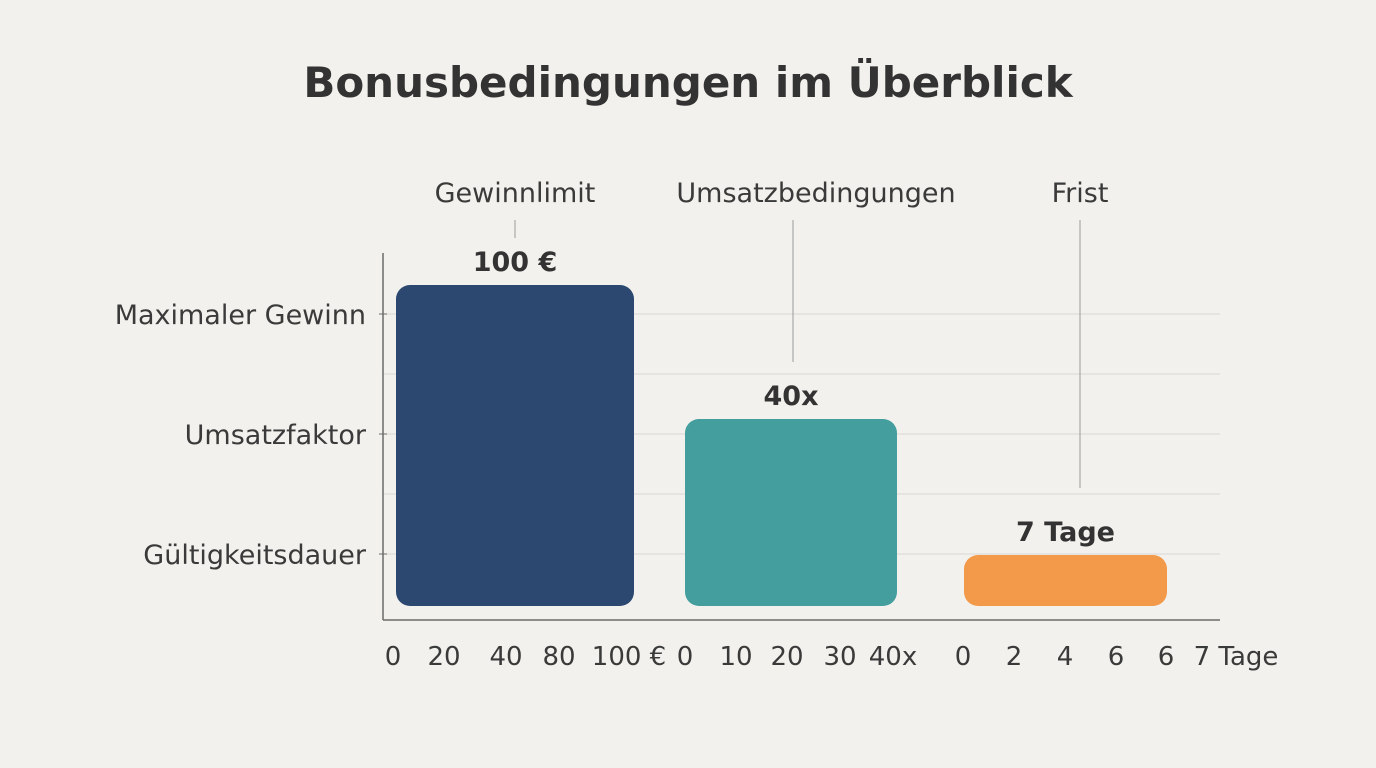  I want to click on x-tick-label: 30, so click(839, 657).